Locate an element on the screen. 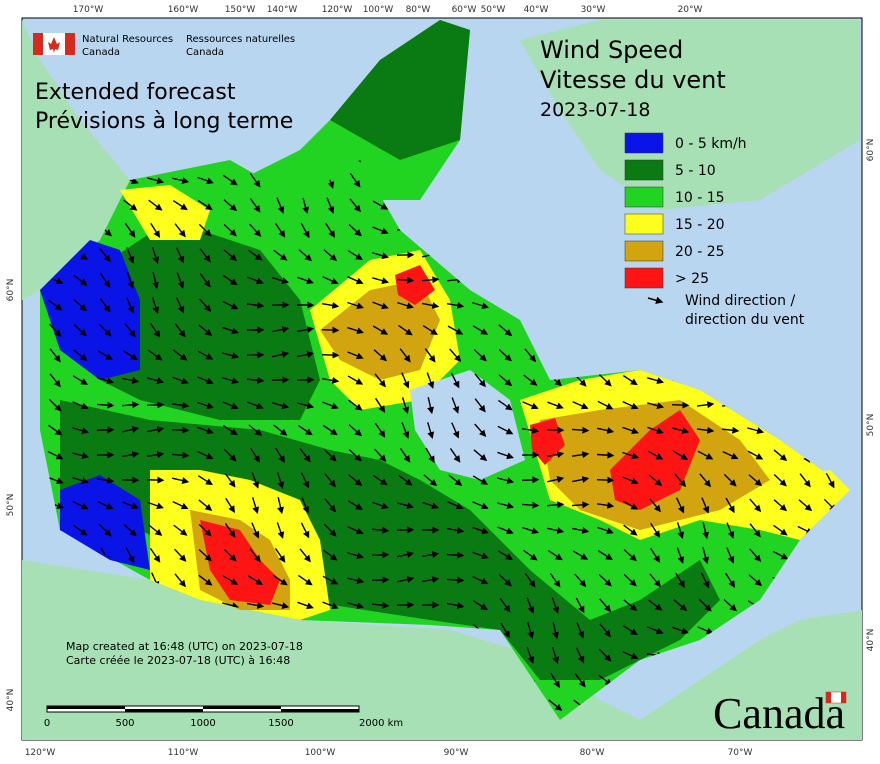  legend-label: 5 - 10 is located at coordinates (695, 171).